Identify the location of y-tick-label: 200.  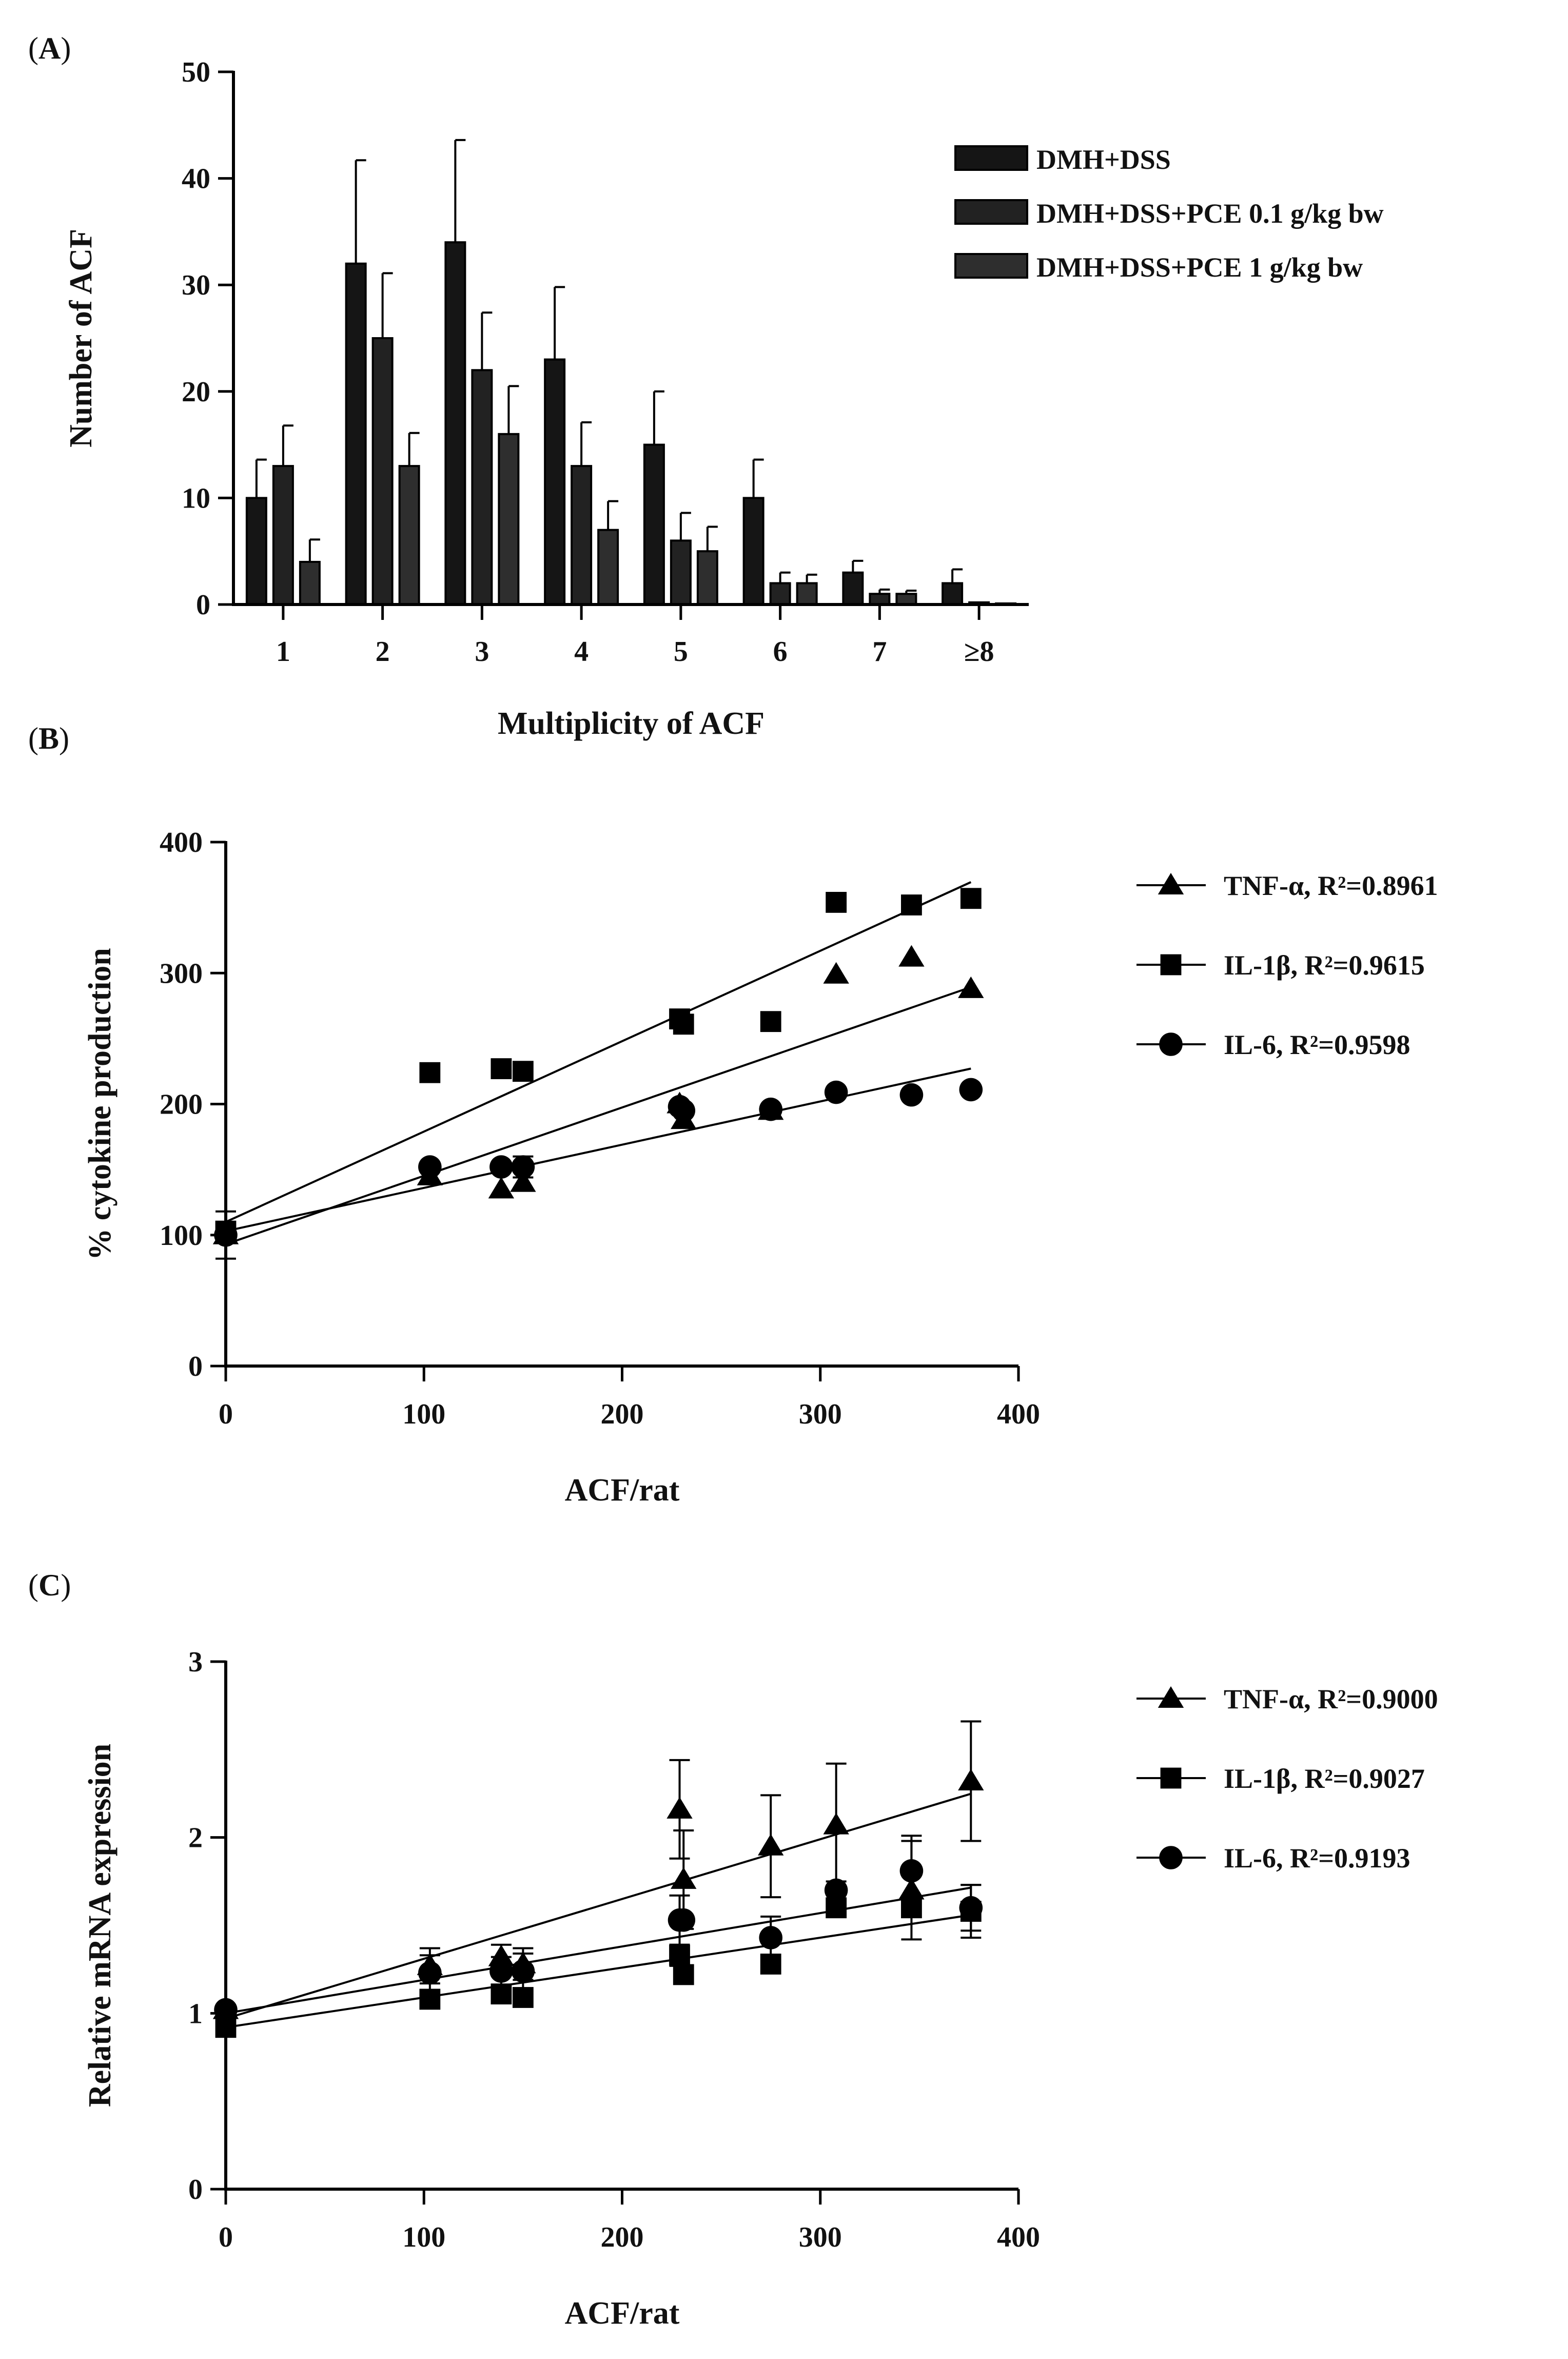
(181, 1105).